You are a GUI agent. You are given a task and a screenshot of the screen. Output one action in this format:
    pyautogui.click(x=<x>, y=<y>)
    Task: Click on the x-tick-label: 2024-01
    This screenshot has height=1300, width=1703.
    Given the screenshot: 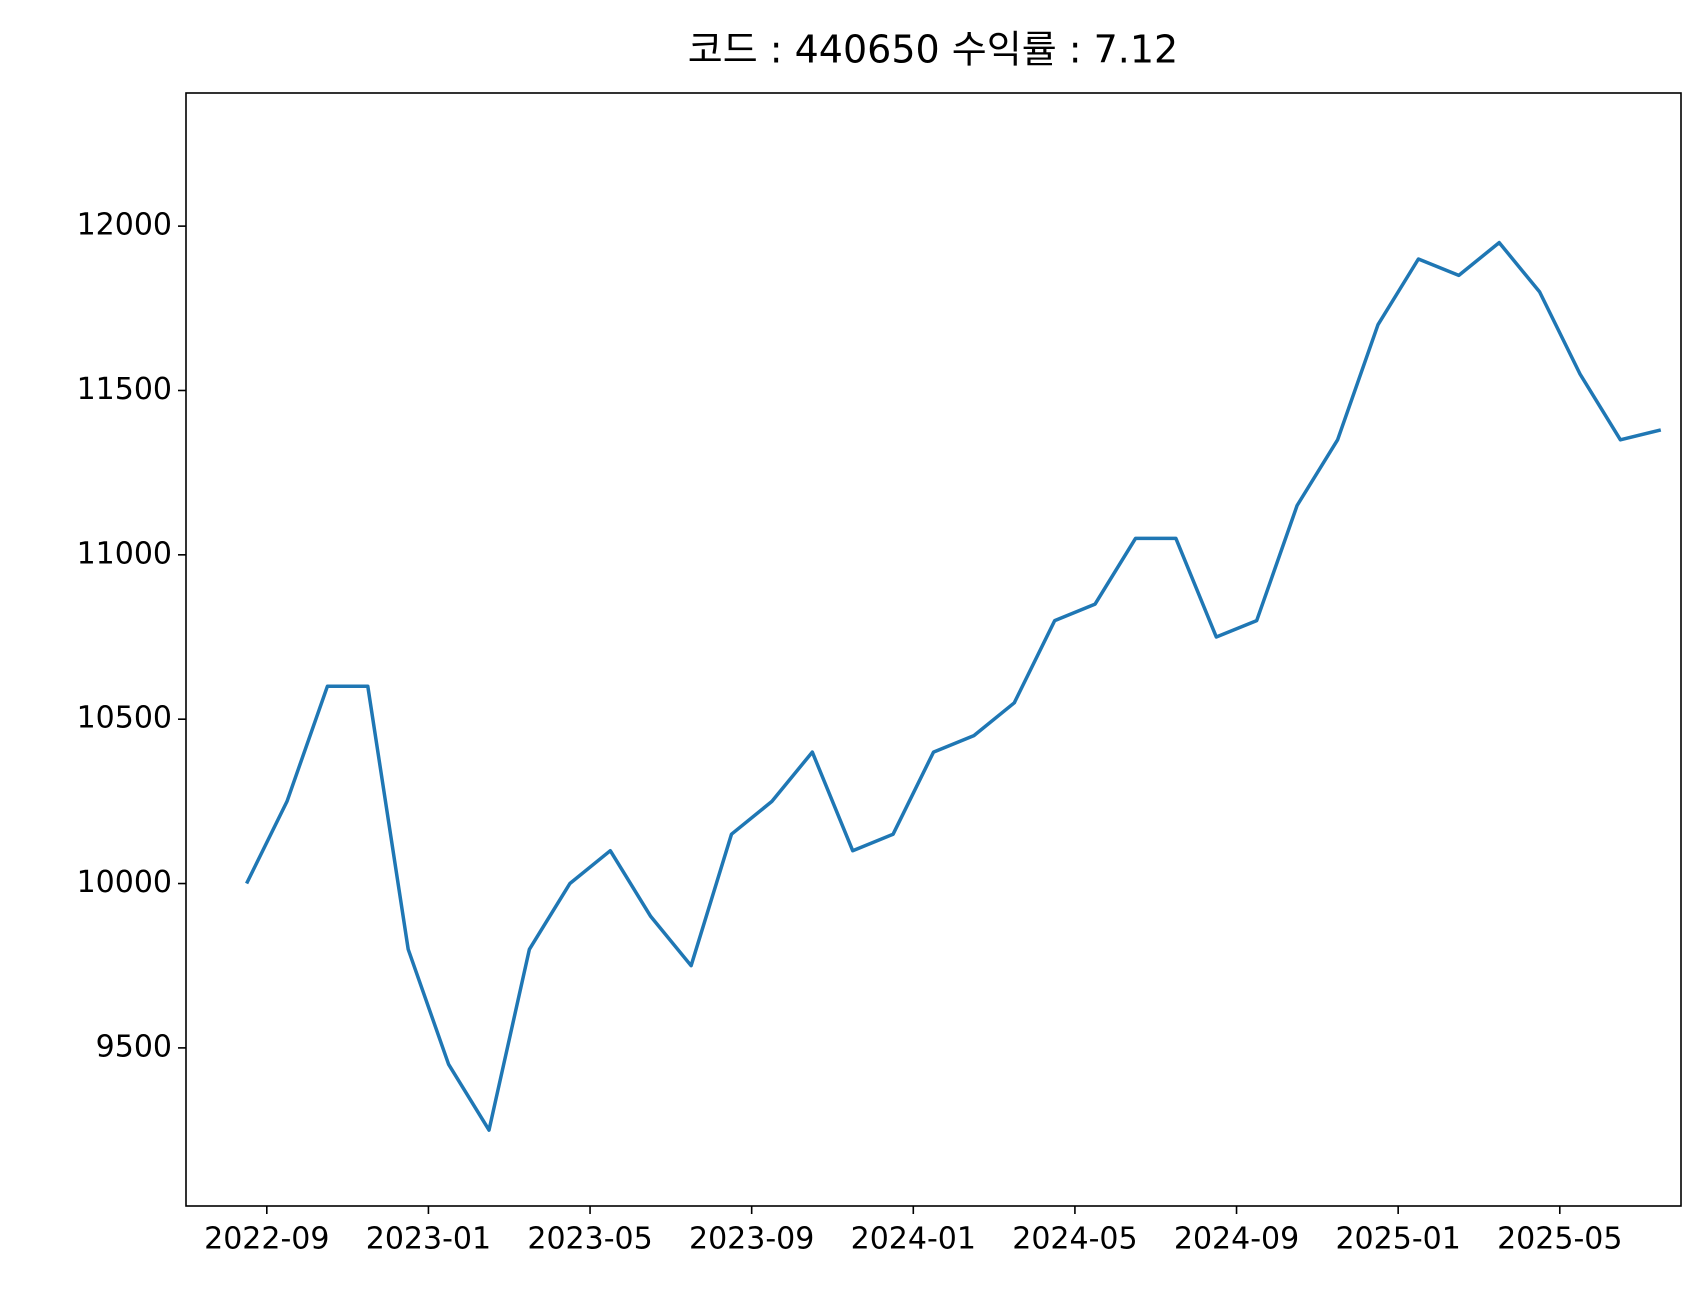 What is the action you would take?
    pyautogui.click(x=913, y=1239)
    